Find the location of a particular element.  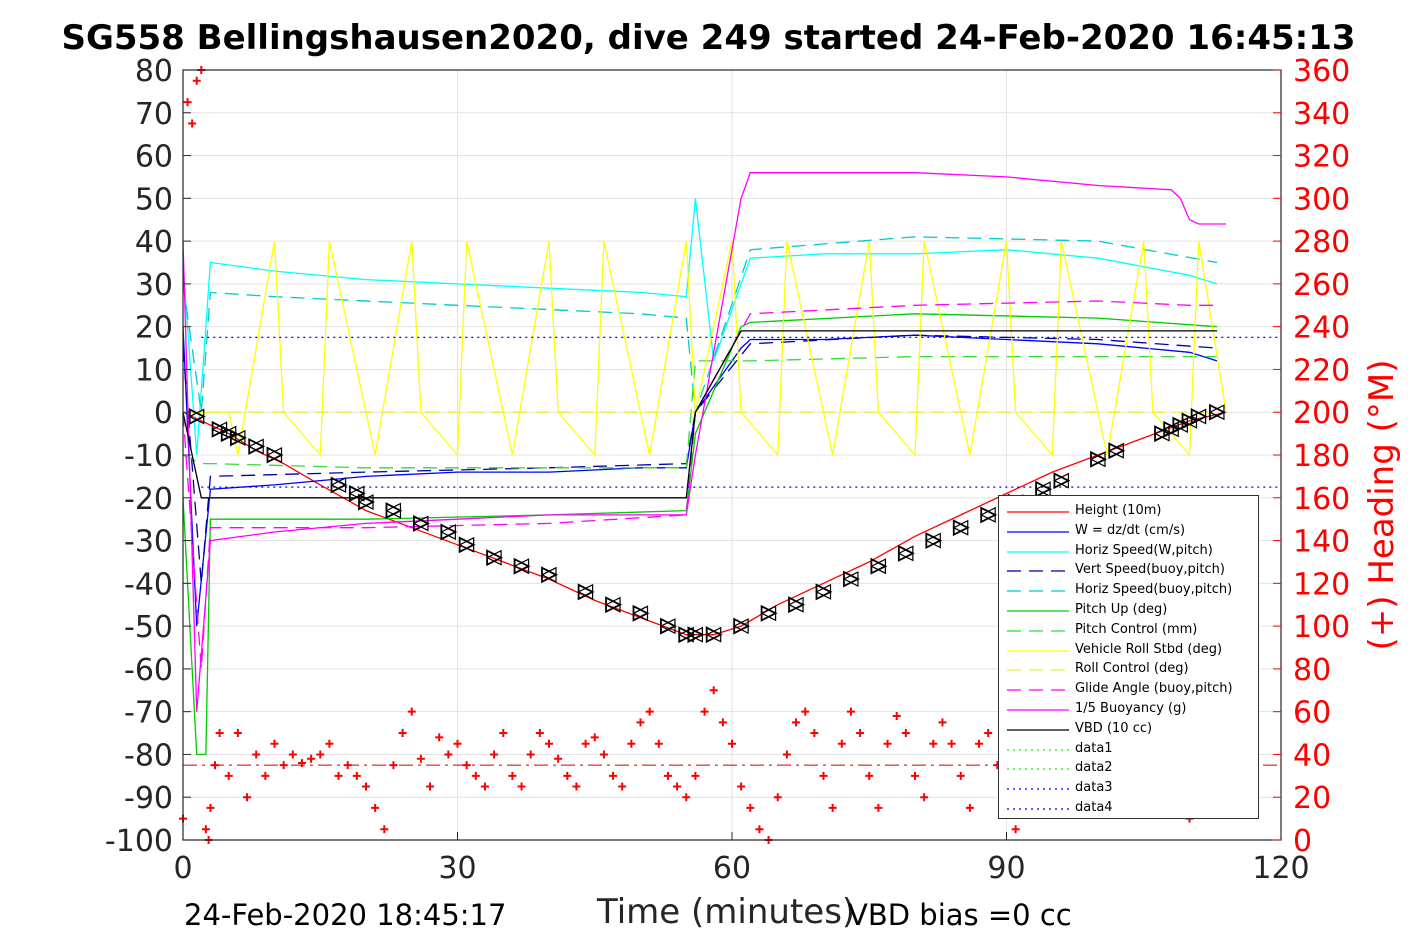

legend-label: Vert Speed(buoy,pitch) is located at coordinates (1150, 570).